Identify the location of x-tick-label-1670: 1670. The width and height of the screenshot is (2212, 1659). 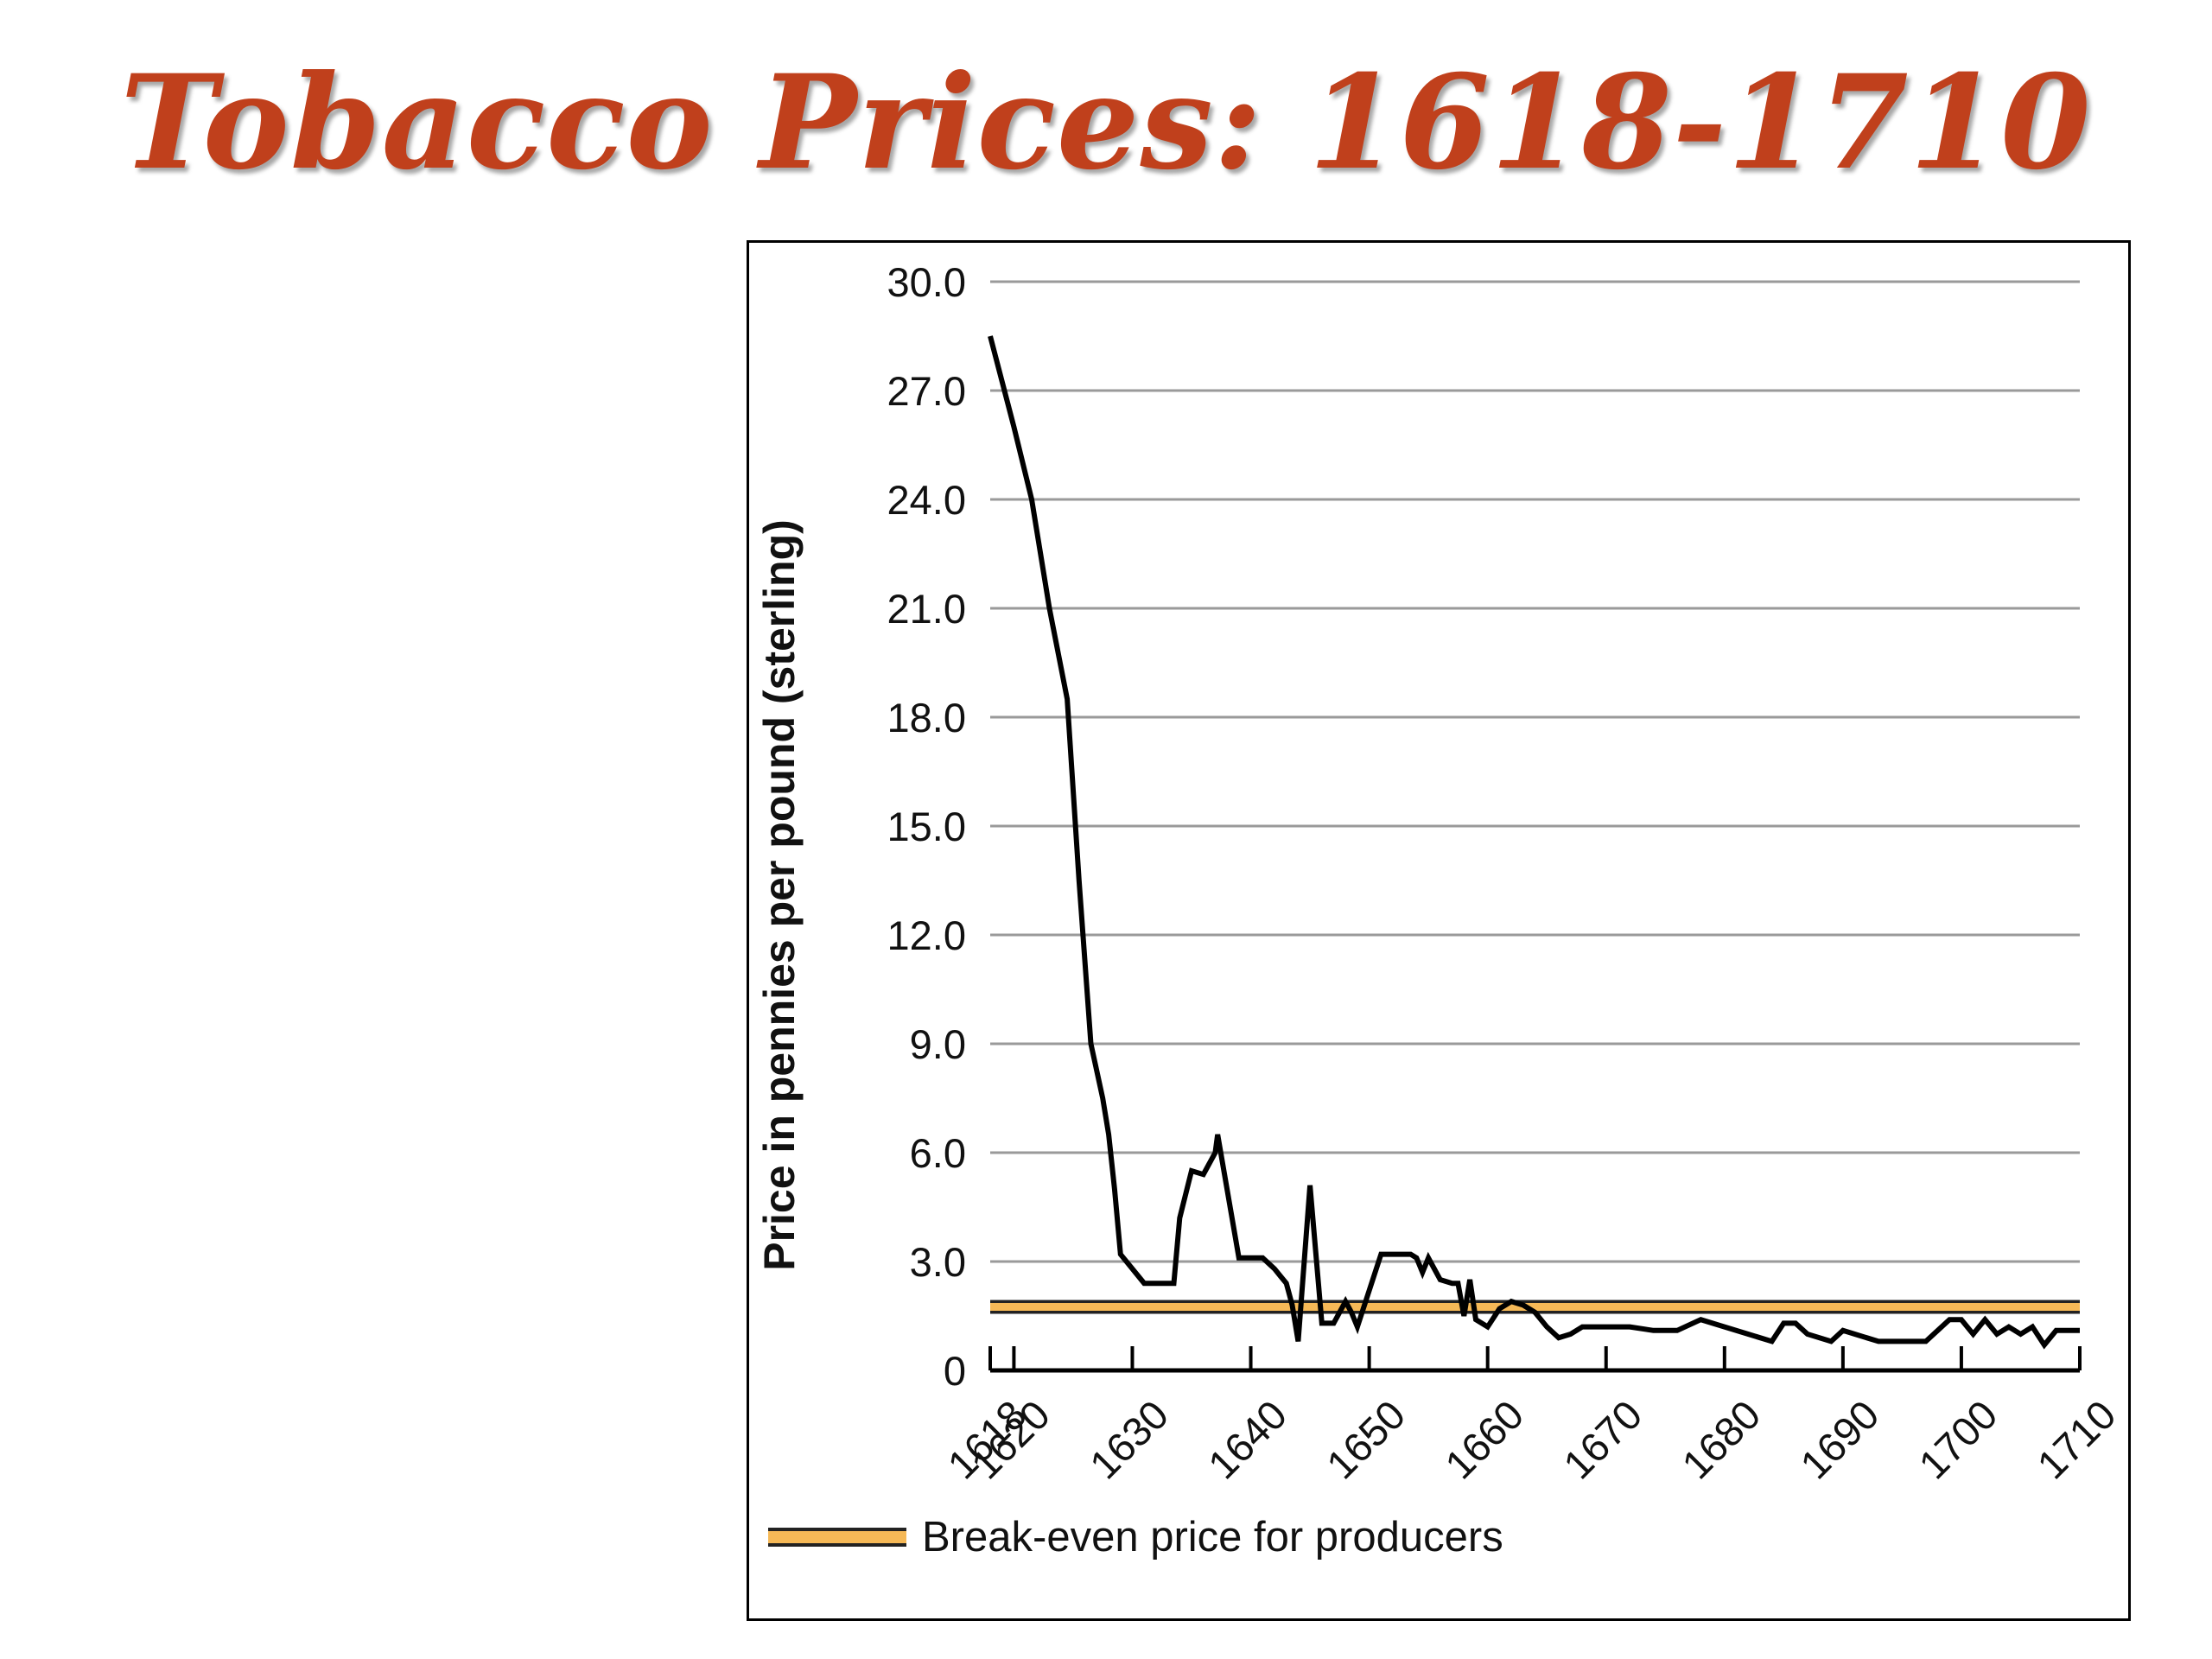
(1602, 1439).